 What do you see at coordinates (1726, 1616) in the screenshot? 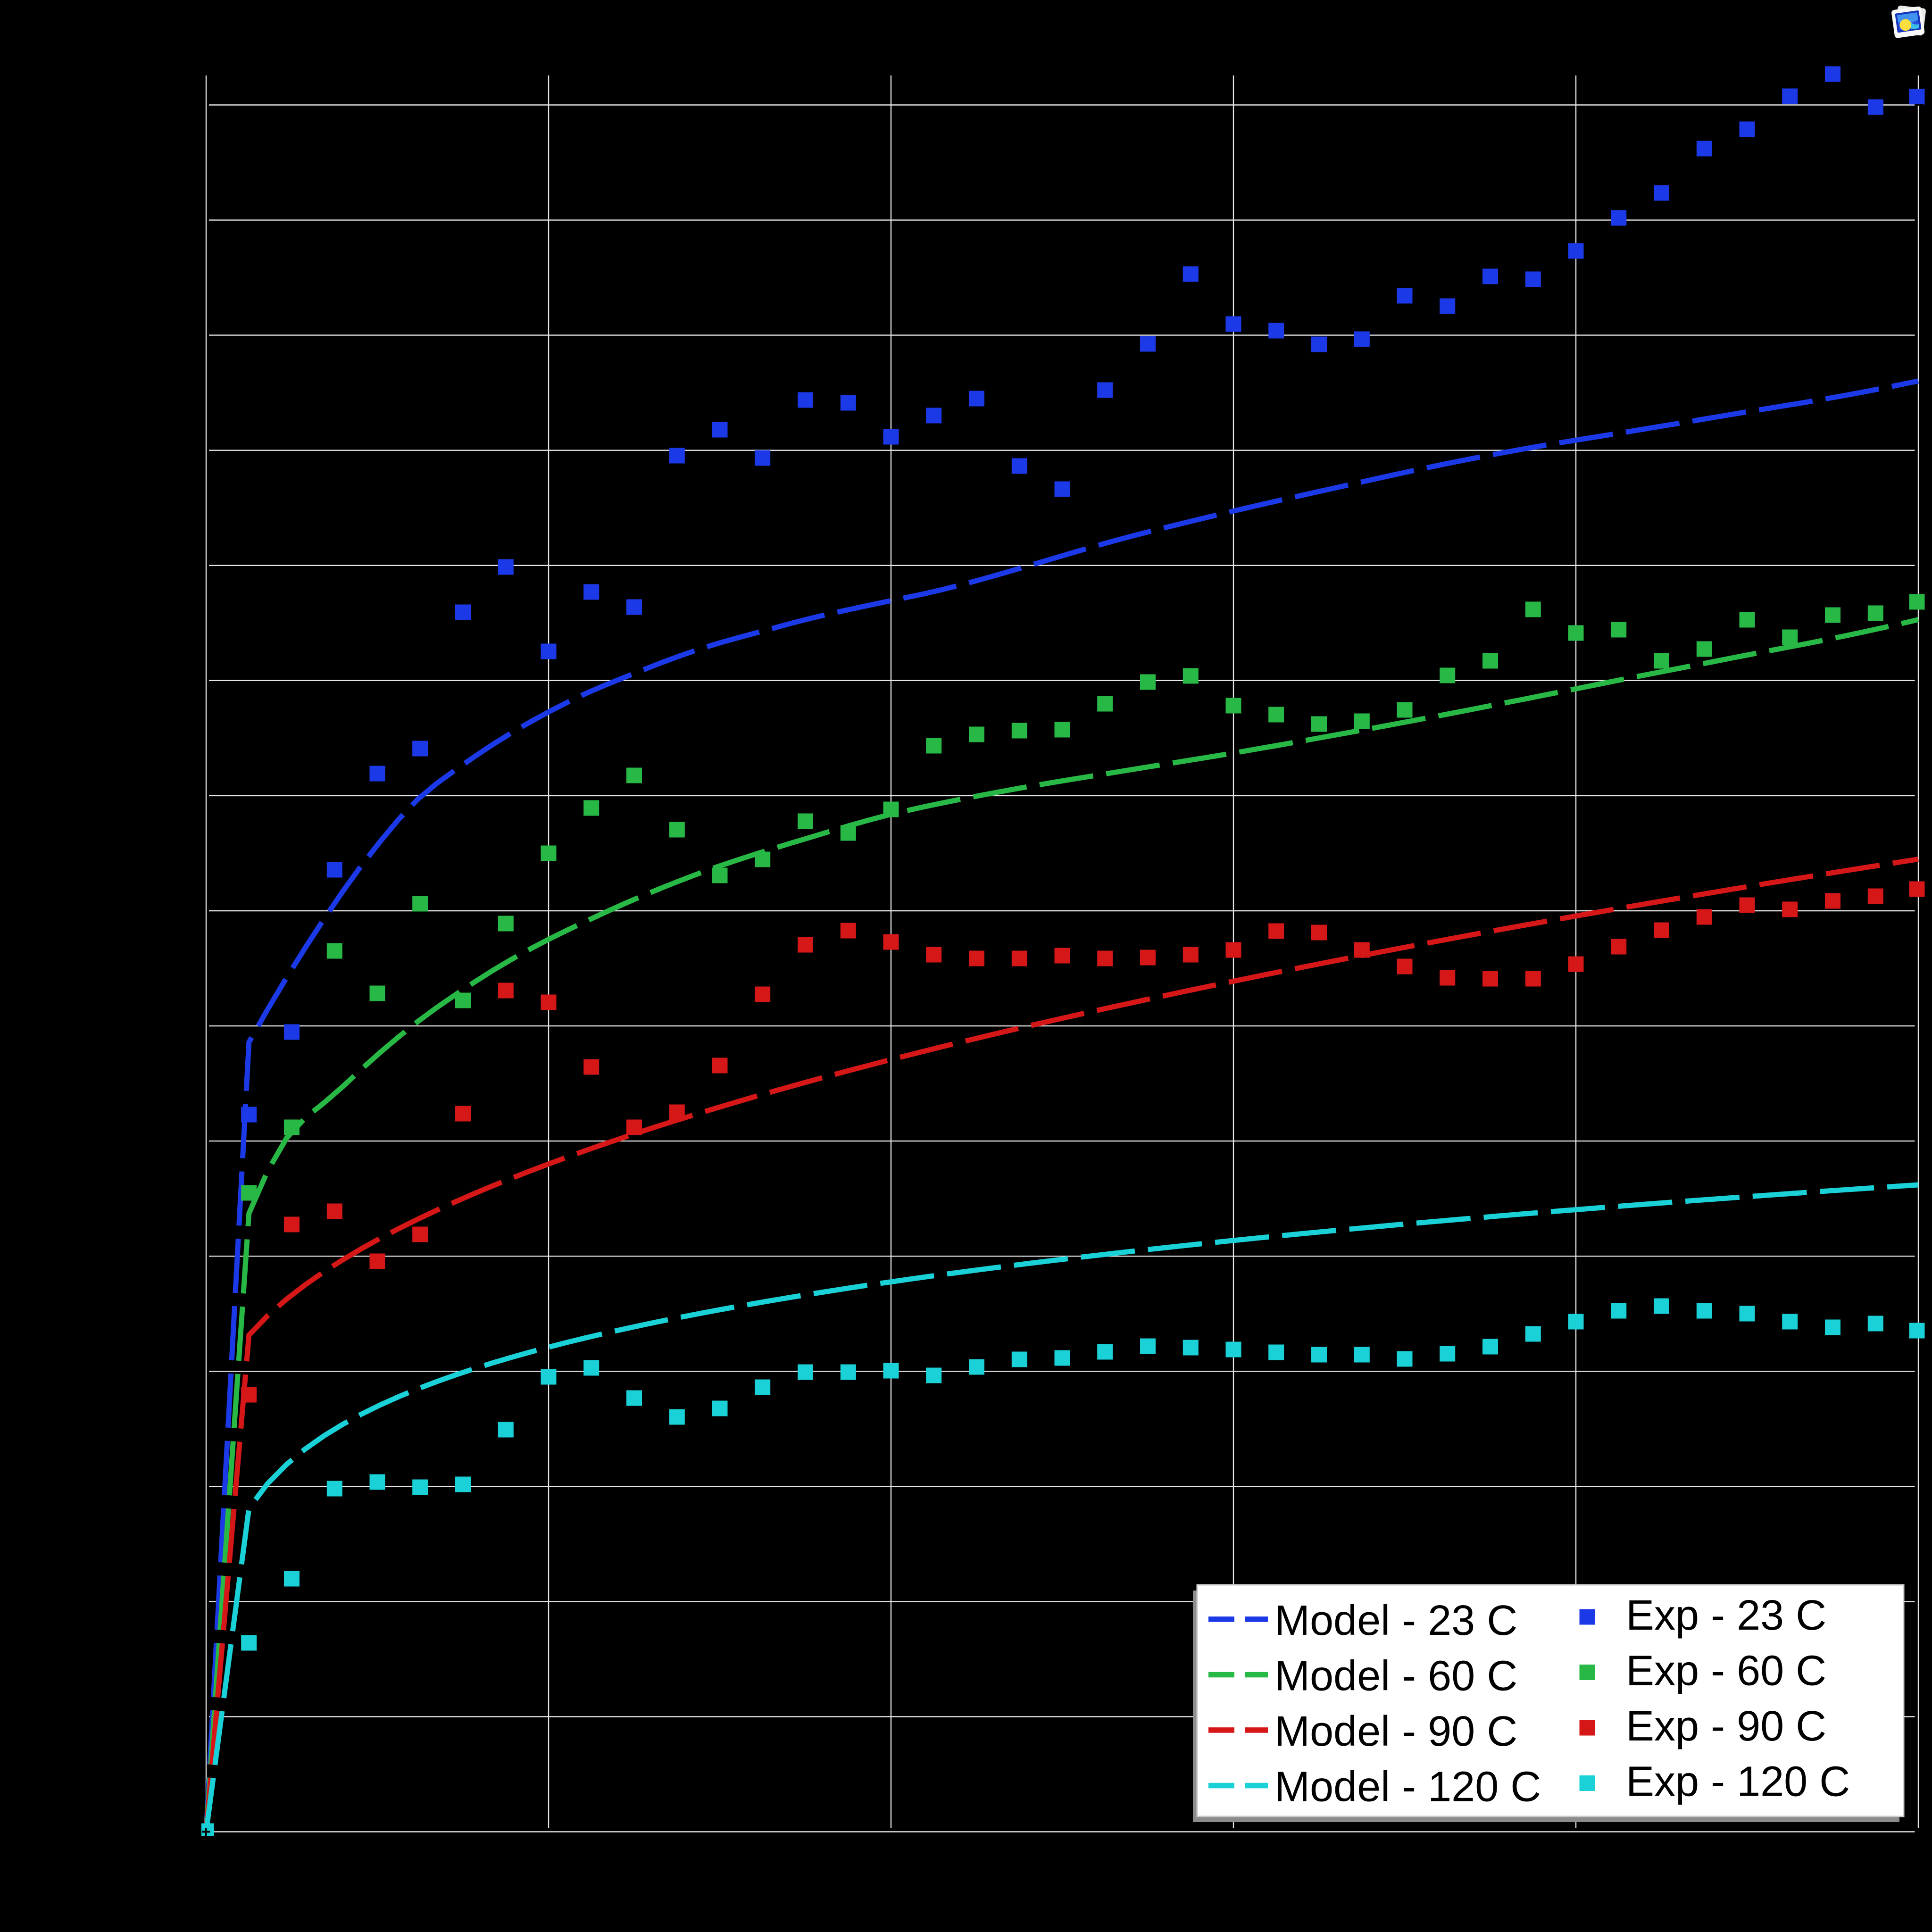
I see `svg-text: Exp - 23 C` at bounding box center [1726, 1616].